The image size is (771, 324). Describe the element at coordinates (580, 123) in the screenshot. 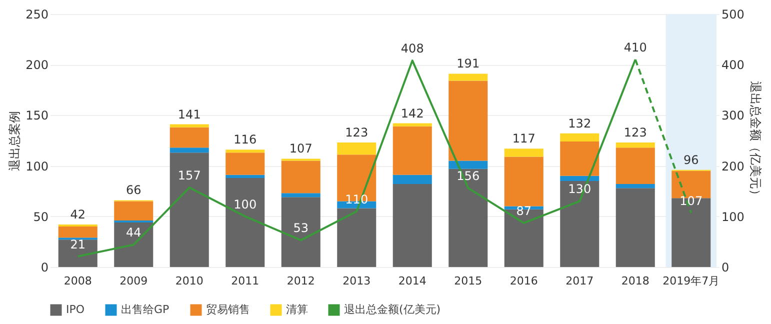

I see `total-label: 132` at that location.